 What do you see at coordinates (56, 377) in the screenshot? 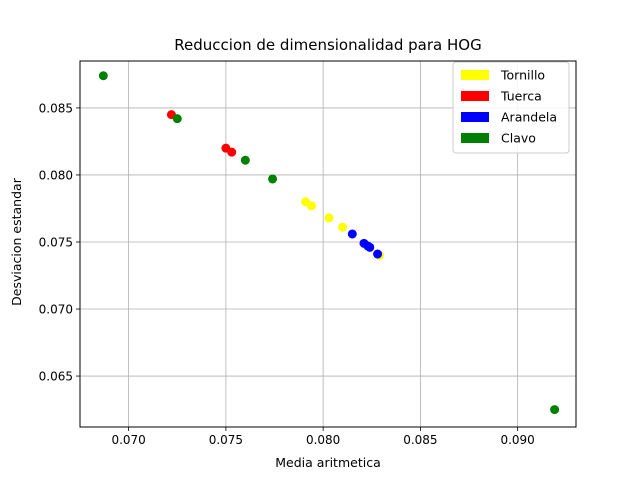
I see `y-tick-label: 0.065` at bounding box center [56, 377].